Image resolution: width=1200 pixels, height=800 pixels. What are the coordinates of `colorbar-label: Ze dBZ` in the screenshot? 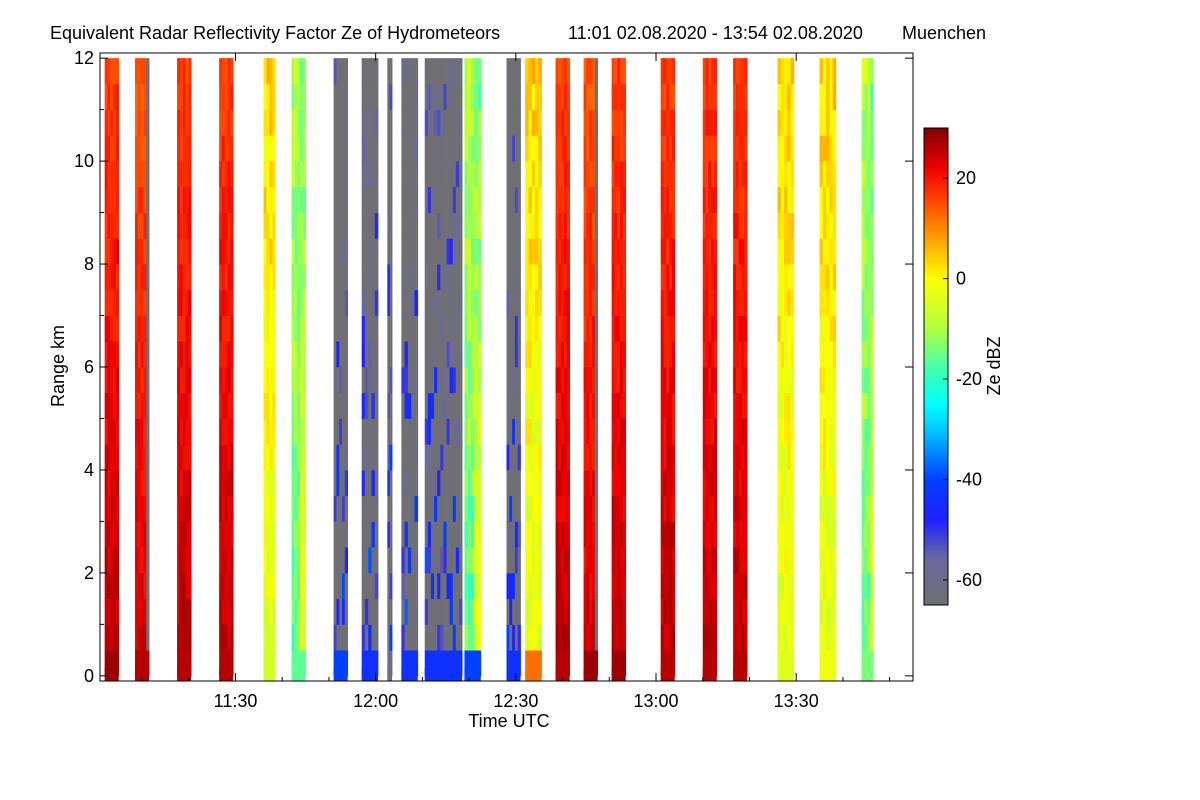 It's located at (994, 365).